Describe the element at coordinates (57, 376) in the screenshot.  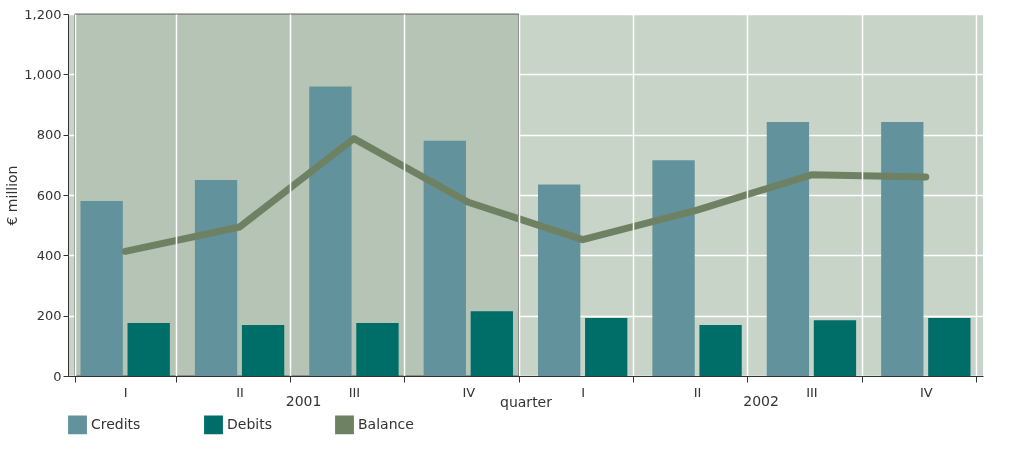
I see `y-tick-label: 0` at that location.